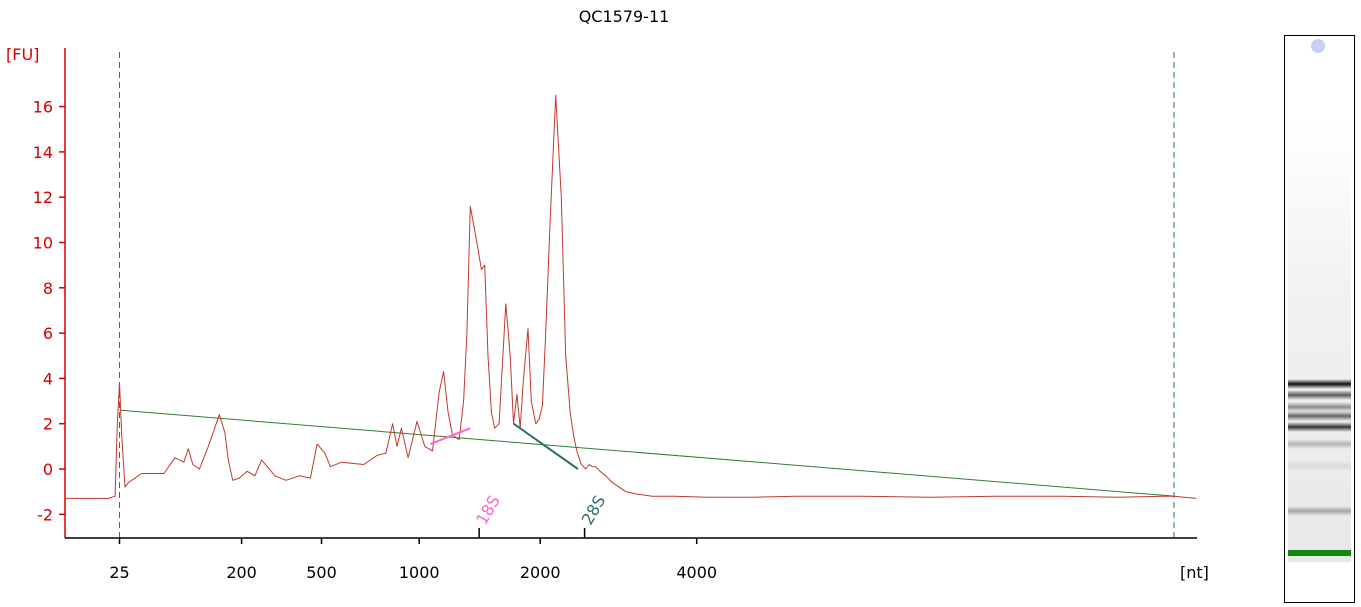  What do you see at coordinates (594, 510) in the screenshot?
I see `marker-label-28s: 28S` at bounding box center [594, 510].